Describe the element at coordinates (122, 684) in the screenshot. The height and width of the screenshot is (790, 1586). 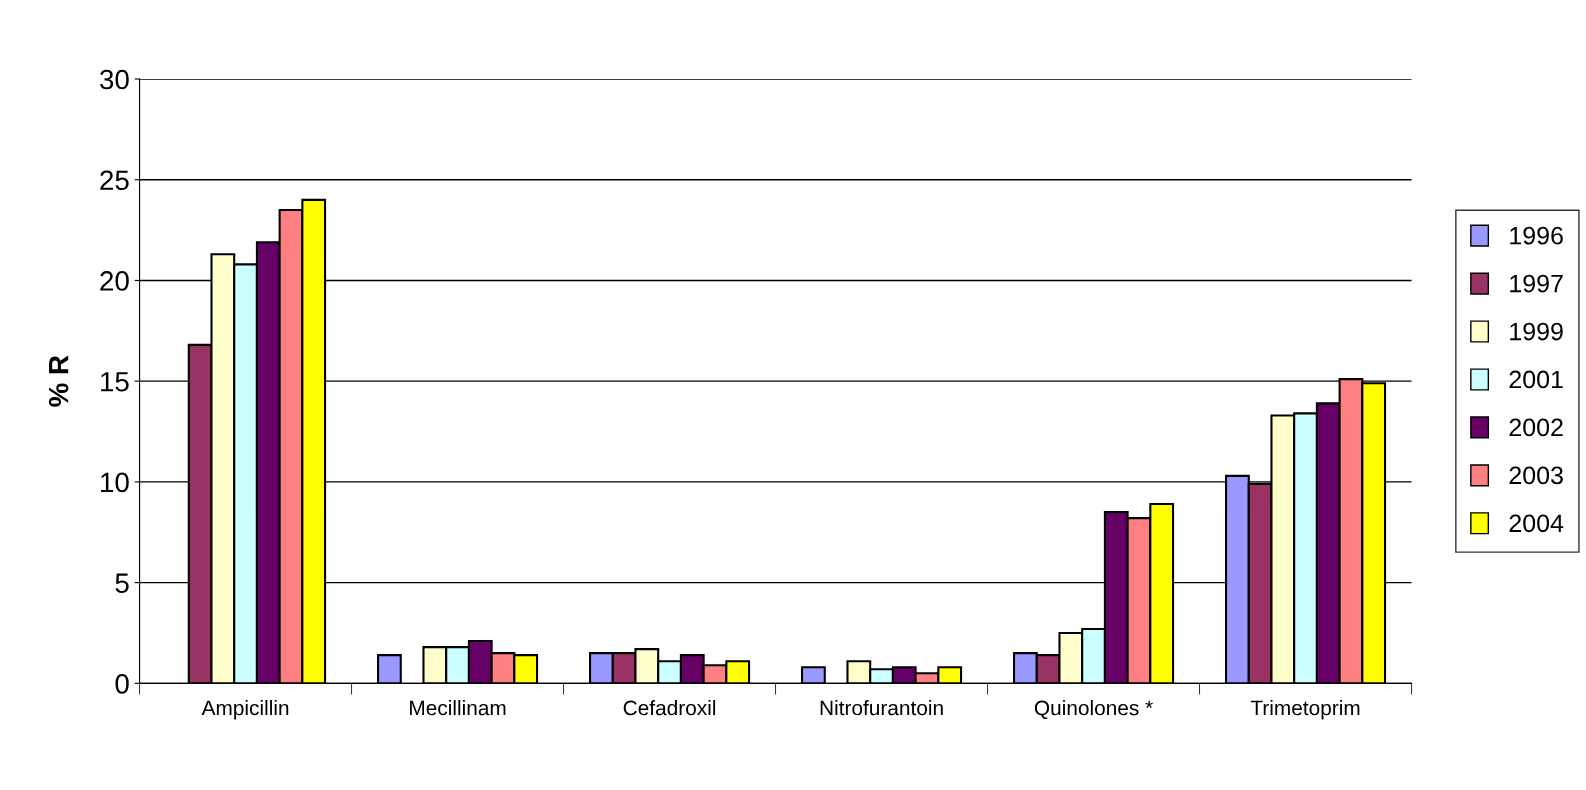
I see `y-tick-label: 0` at that location.